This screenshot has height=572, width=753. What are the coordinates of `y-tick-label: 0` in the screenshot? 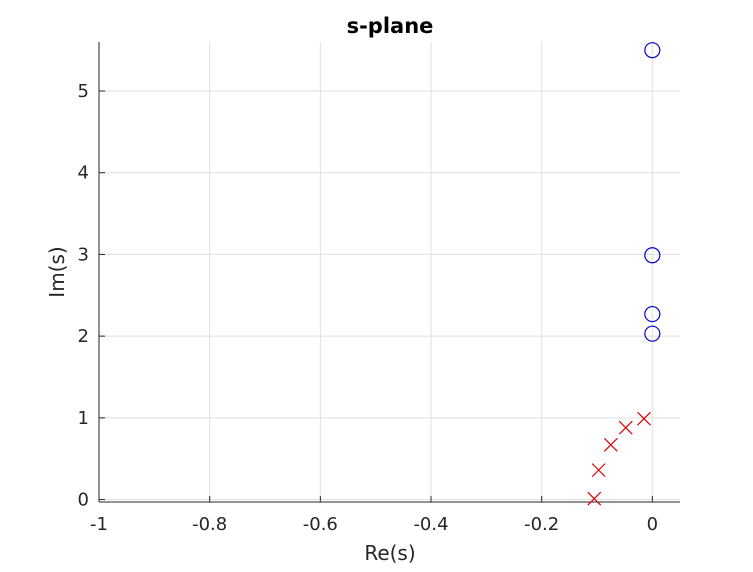 It's located at (83, 500).